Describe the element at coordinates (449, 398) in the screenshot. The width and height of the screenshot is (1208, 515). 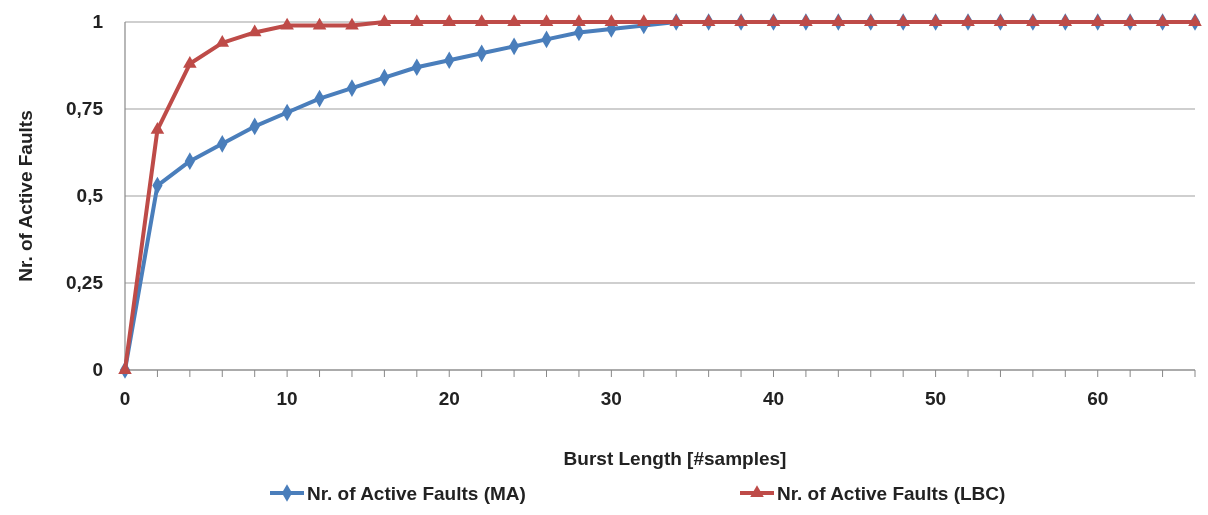
I see `x-tick-label: 20` at that location.